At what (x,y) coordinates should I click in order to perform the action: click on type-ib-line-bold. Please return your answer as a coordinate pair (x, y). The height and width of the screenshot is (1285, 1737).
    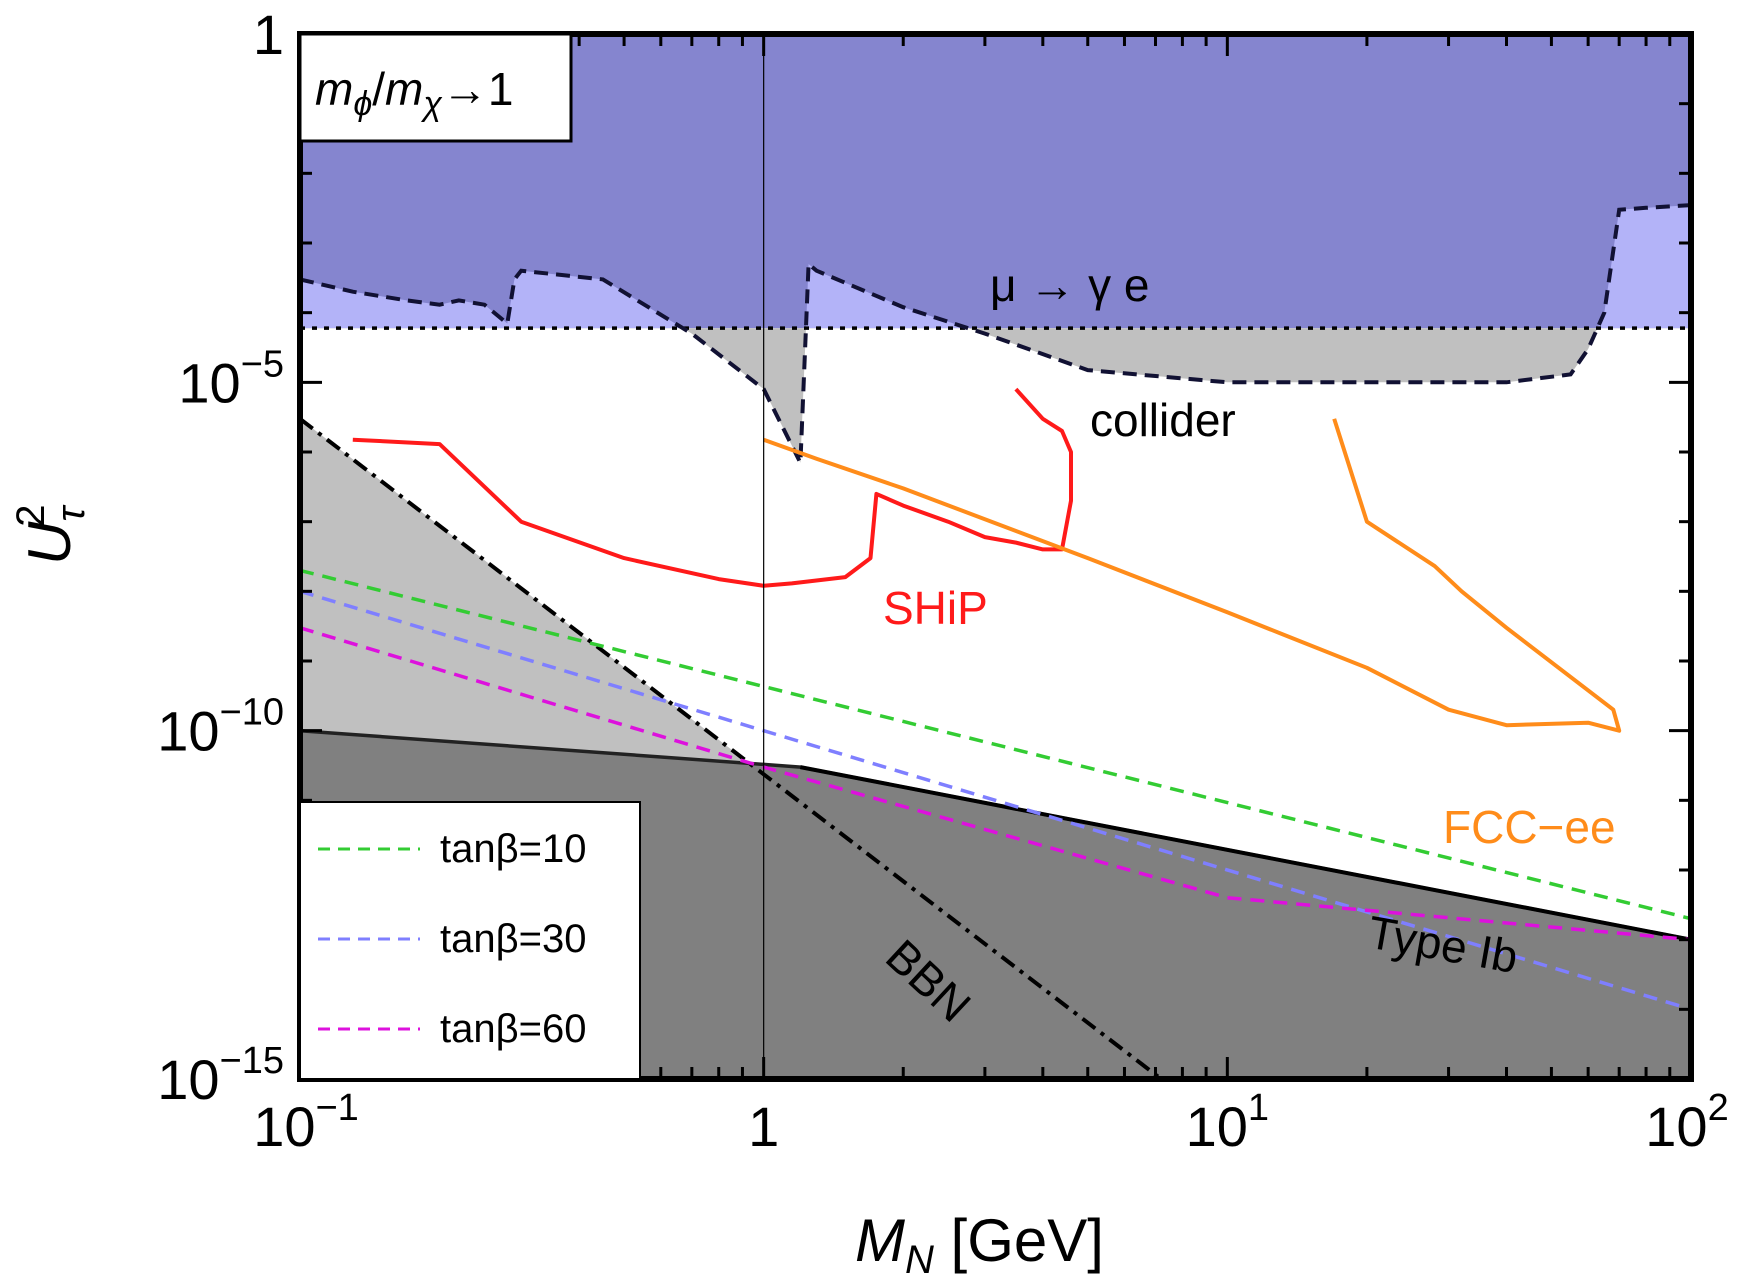
    Looking at the image, I should click on (1245, 853).